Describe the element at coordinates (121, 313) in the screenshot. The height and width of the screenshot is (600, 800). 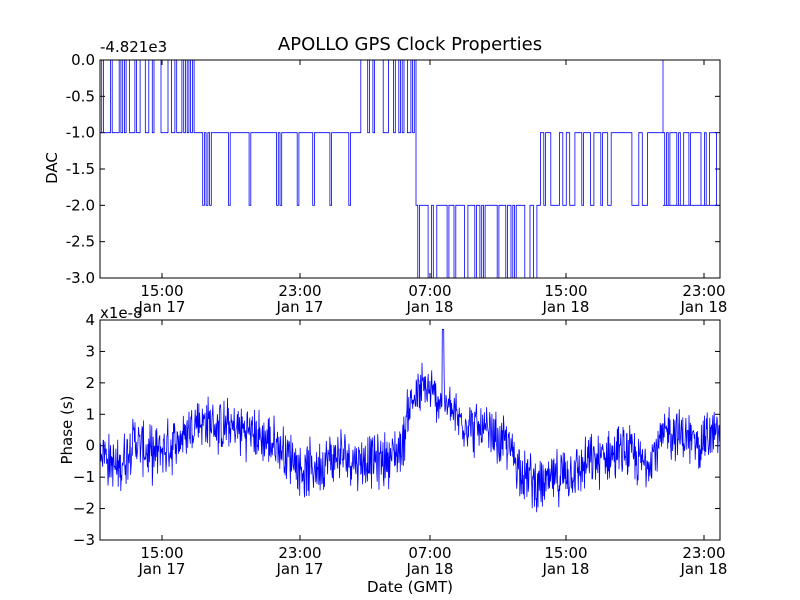
I see `phase-offset-text: x1e-8` at that location.